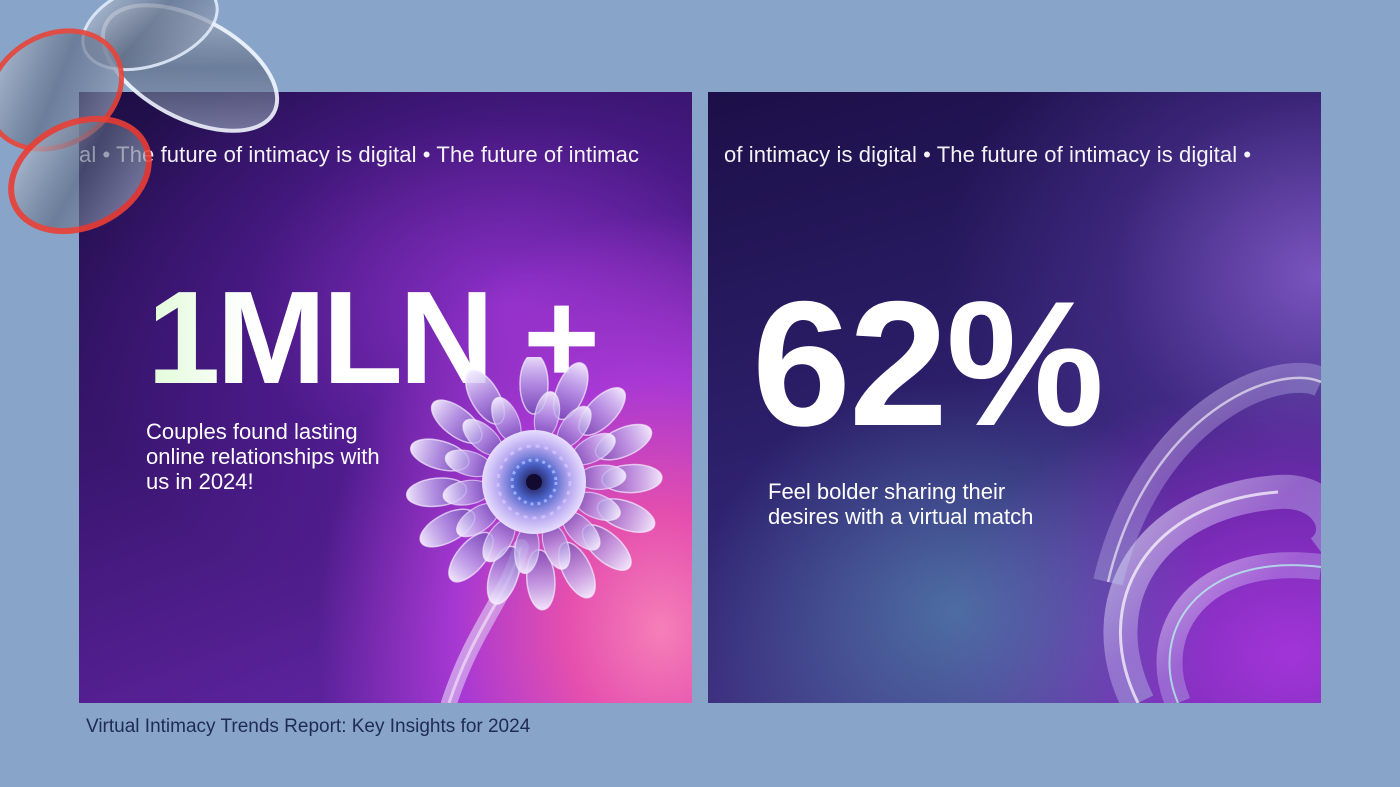 This screenshot has height=787, width=1400. I want to click on stat-value: 62%, so click(928, 363).